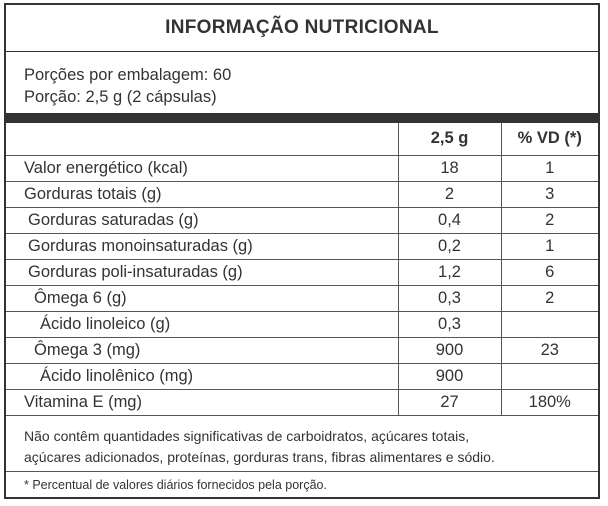 The height and width of the screenshot is (506, 608). I want to click on nutrient-name: Gorduras totais (g), so click(202, 194).